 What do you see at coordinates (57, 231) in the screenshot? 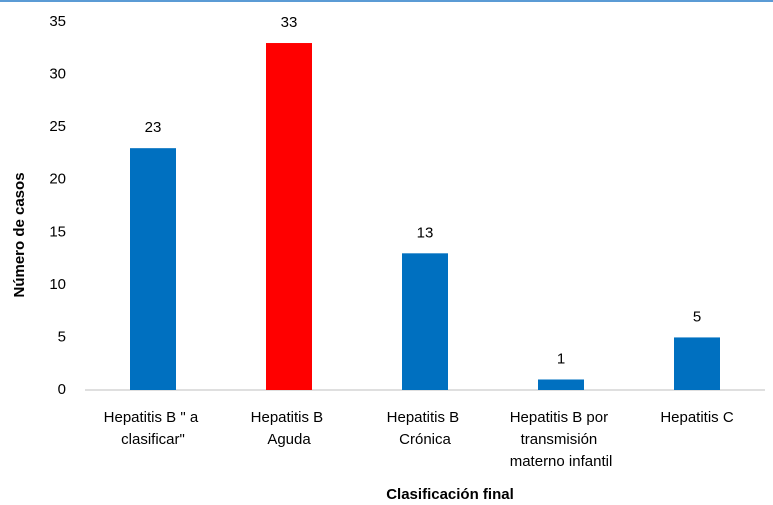
I see `y-tick-label: 15` at bounding box center [57, 231].